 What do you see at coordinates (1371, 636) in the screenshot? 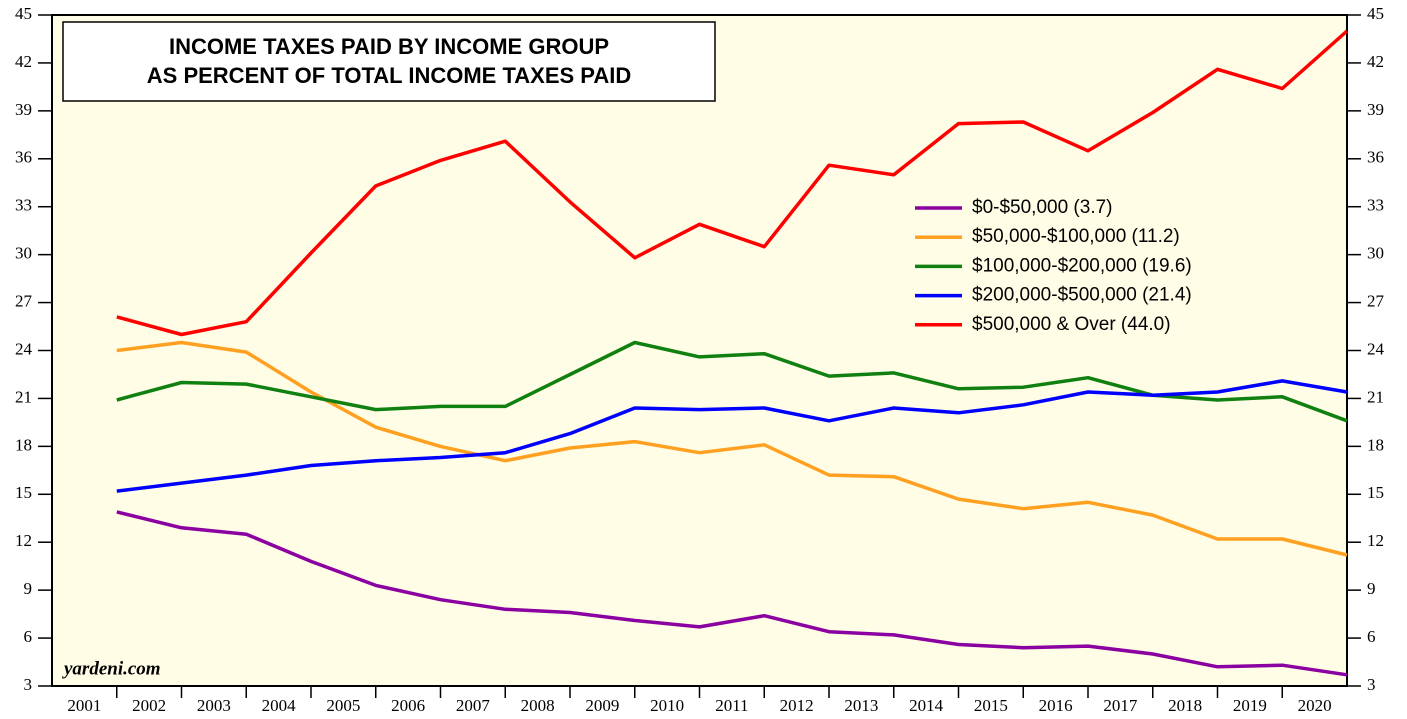
I see `y2-tick-label: 6` at bounding box center [1371, 636].